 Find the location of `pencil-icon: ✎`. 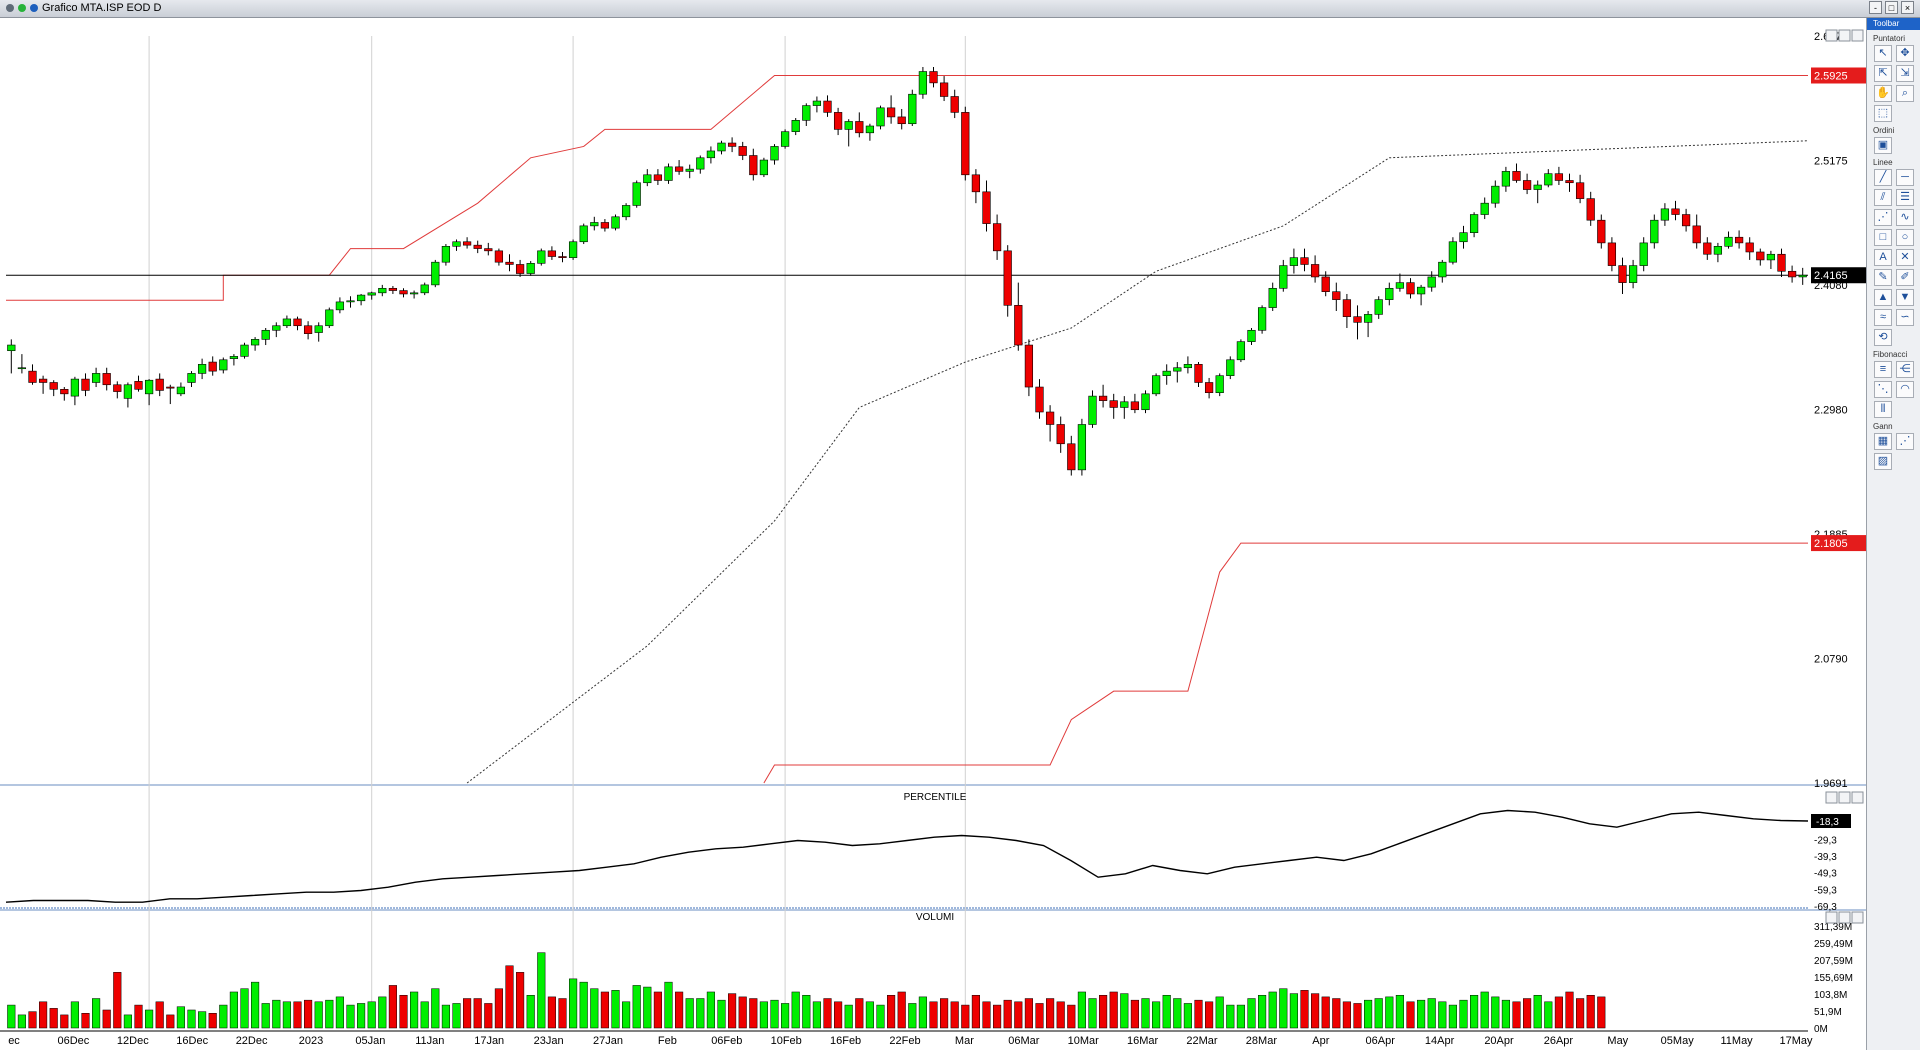

pencil-icon: ✎ is located at coordinates (1883, 277).